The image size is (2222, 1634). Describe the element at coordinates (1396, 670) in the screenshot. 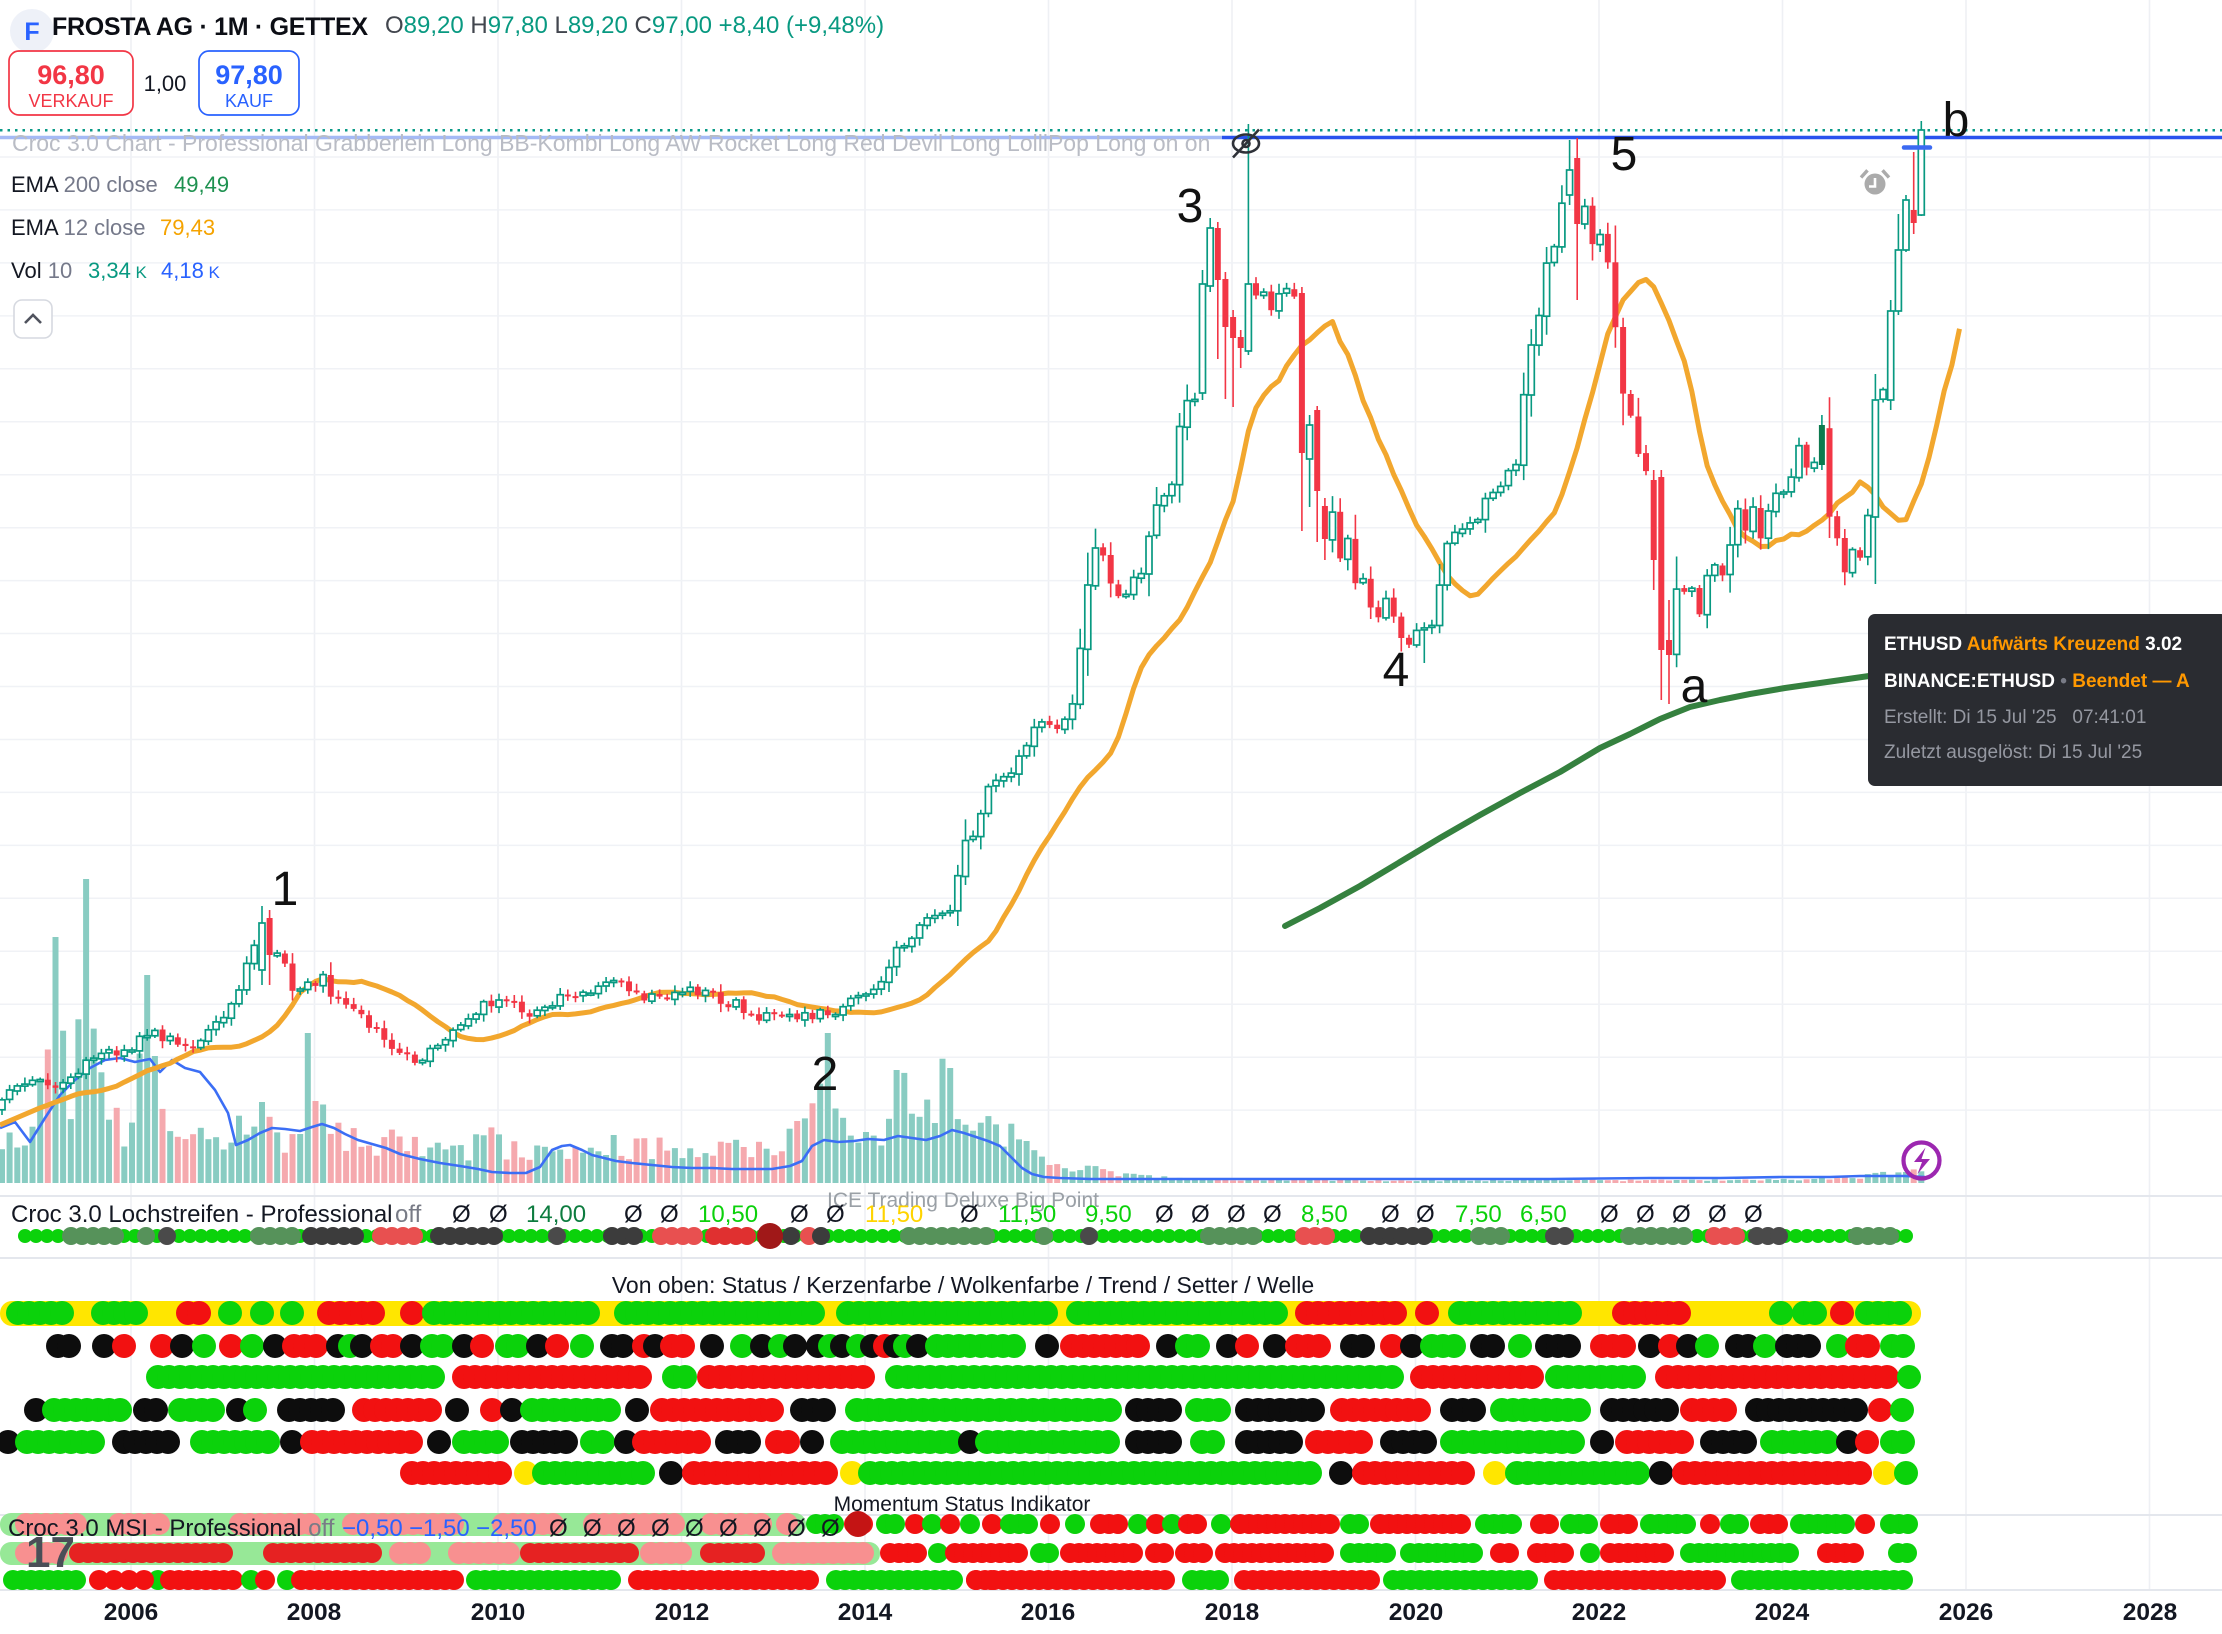

I see `svg-text: 4` at that location.